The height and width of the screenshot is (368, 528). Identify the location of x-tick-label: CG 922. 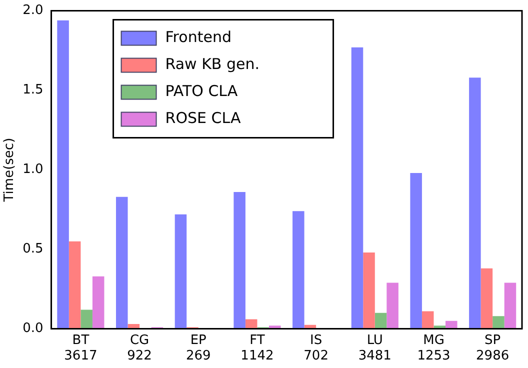
(139, 348).